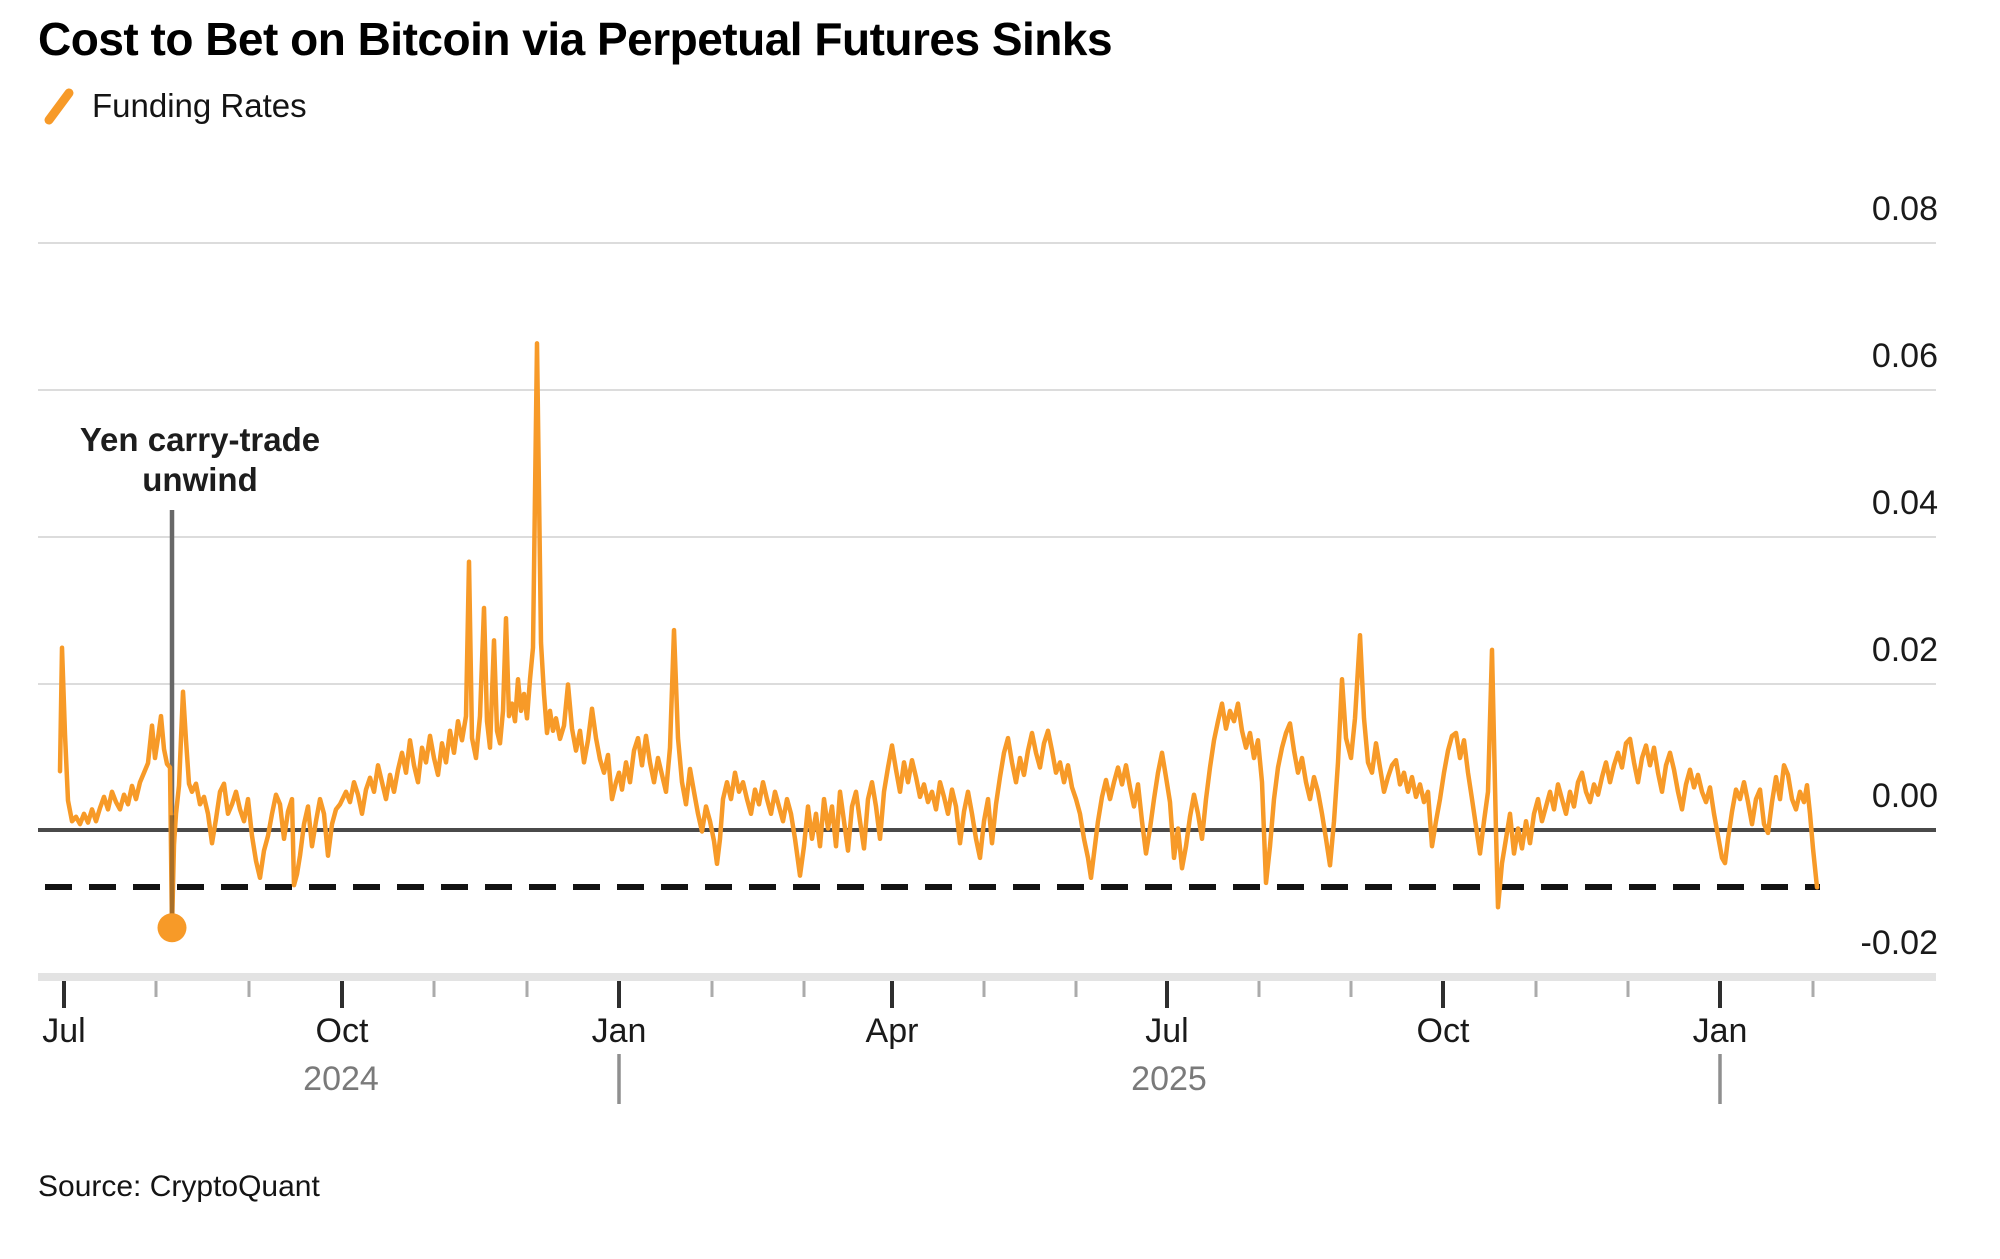 The height and width of the screenshot is (1259, 2000). I want to click on crash-marker-dot, so click(172, 928).